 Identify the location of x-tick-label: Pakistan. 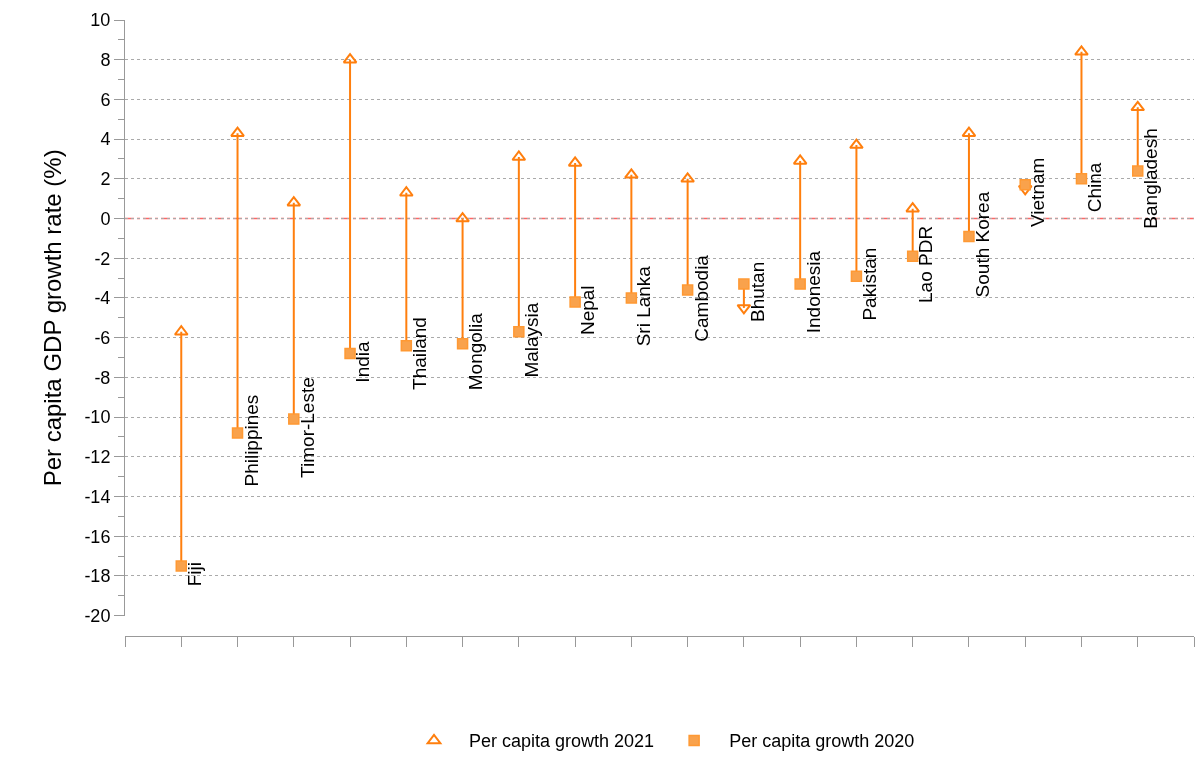
(870, 284).